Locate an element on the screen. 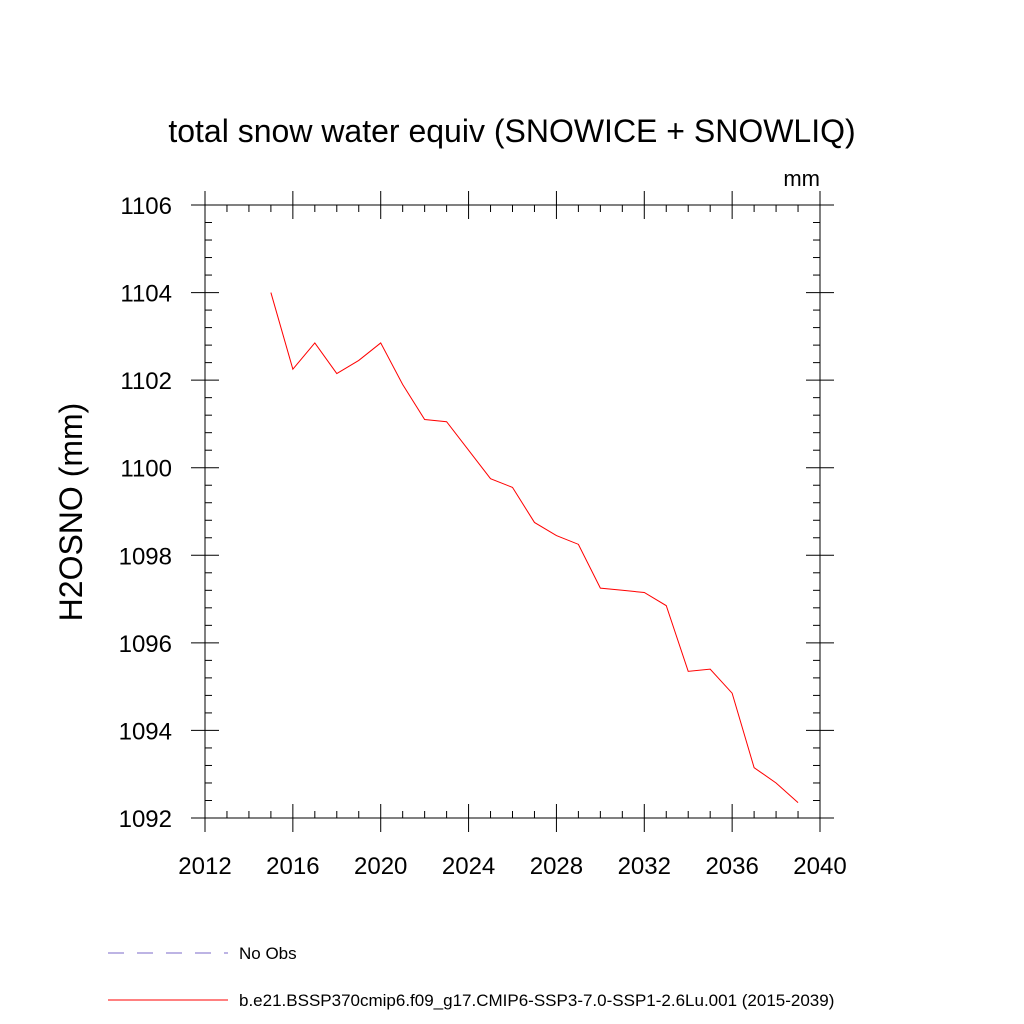 The height and width of the screenshot is (1024, 1024). y-tick-label: 1104 is located at coordinates (146, 294).